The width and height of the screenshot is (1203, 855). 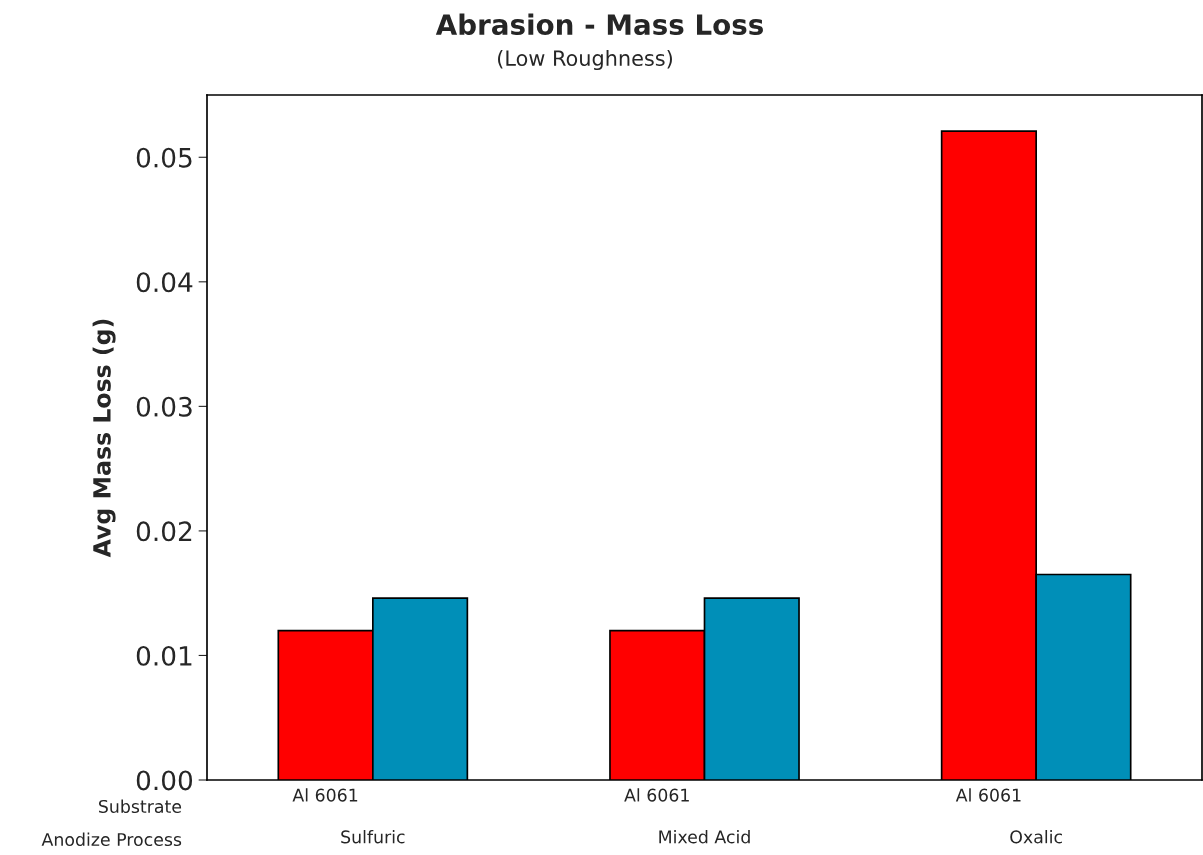 I want to click on x-tick-label: Oxalic, so click(x=1036, y=837).